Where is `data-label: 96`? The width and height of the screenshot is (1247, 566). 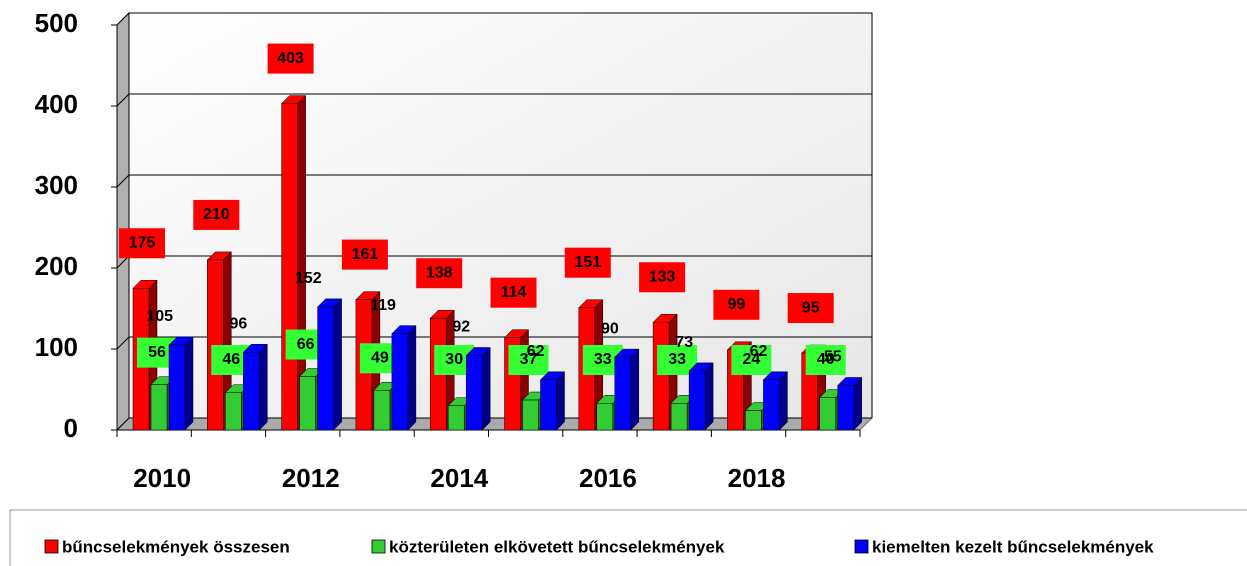 data-label: 96 is located at coordinates (239, 323).